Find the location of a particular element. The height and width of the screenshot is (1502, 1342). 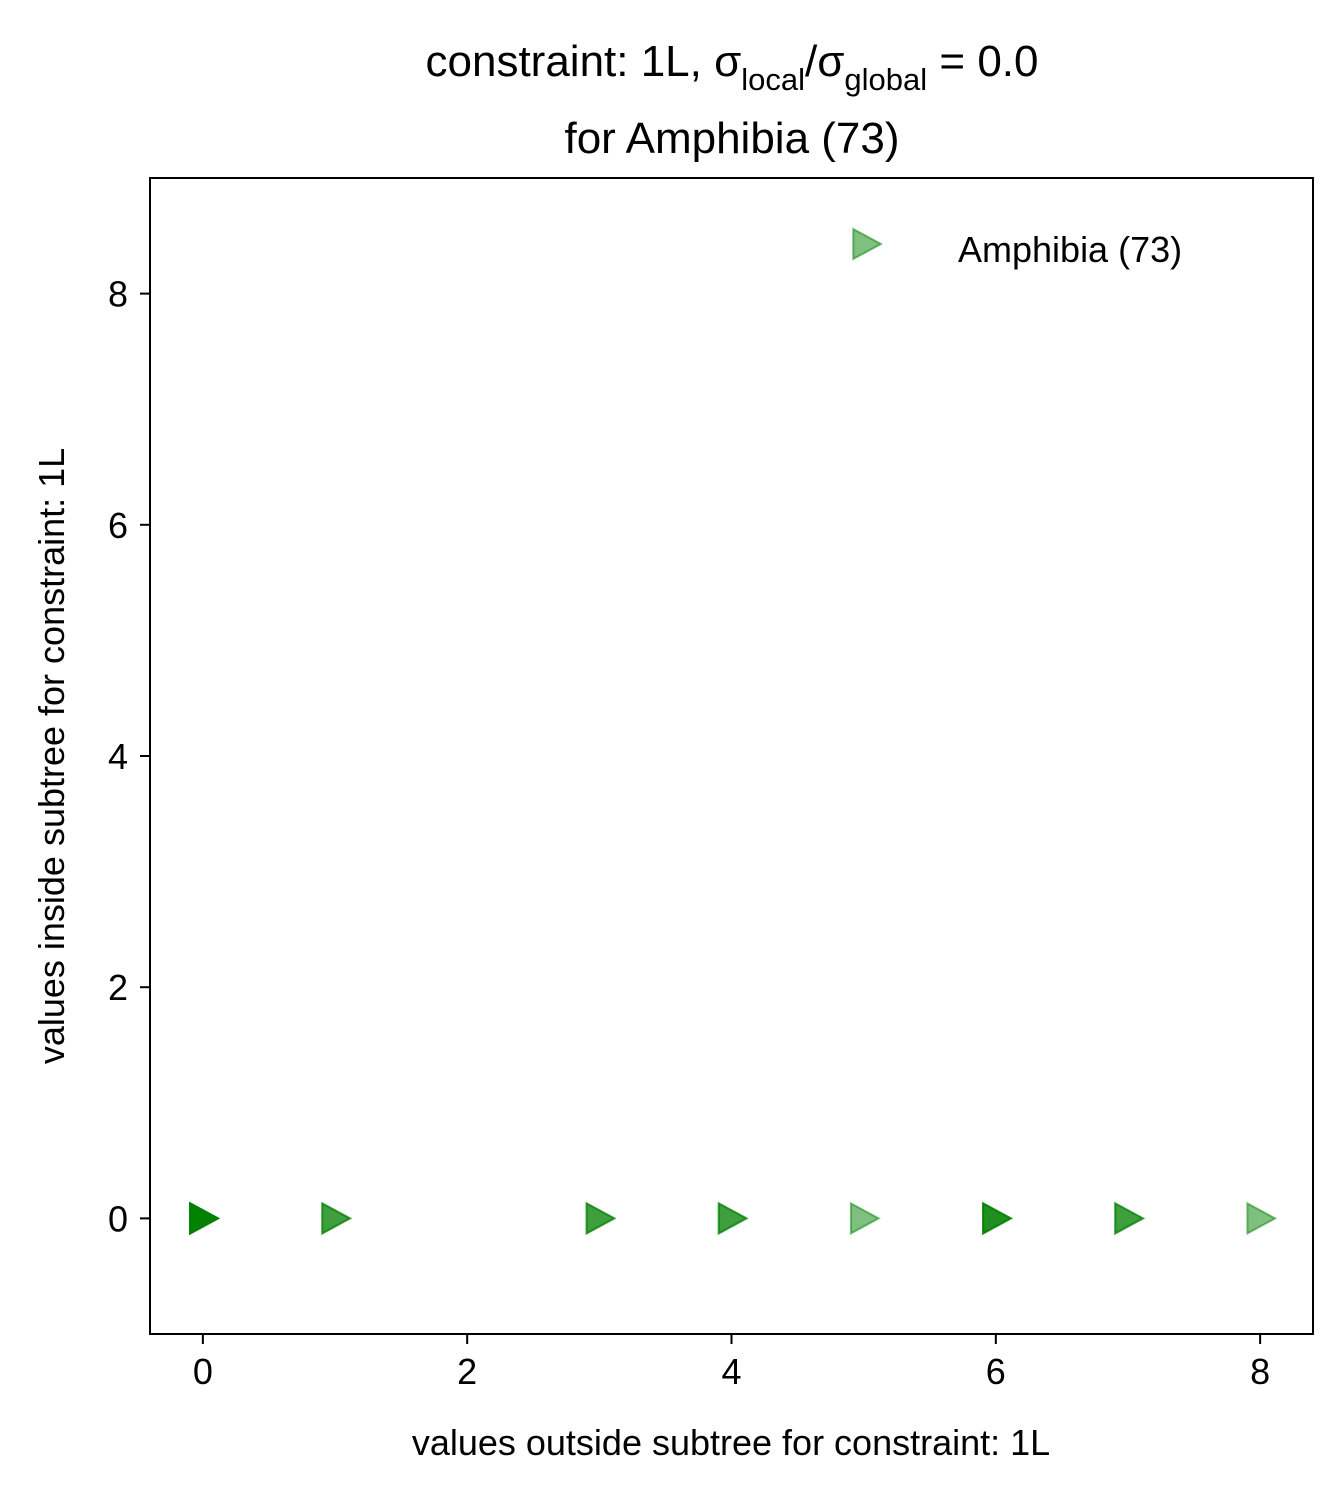

plot-area is located at coordinates (733, 1218).